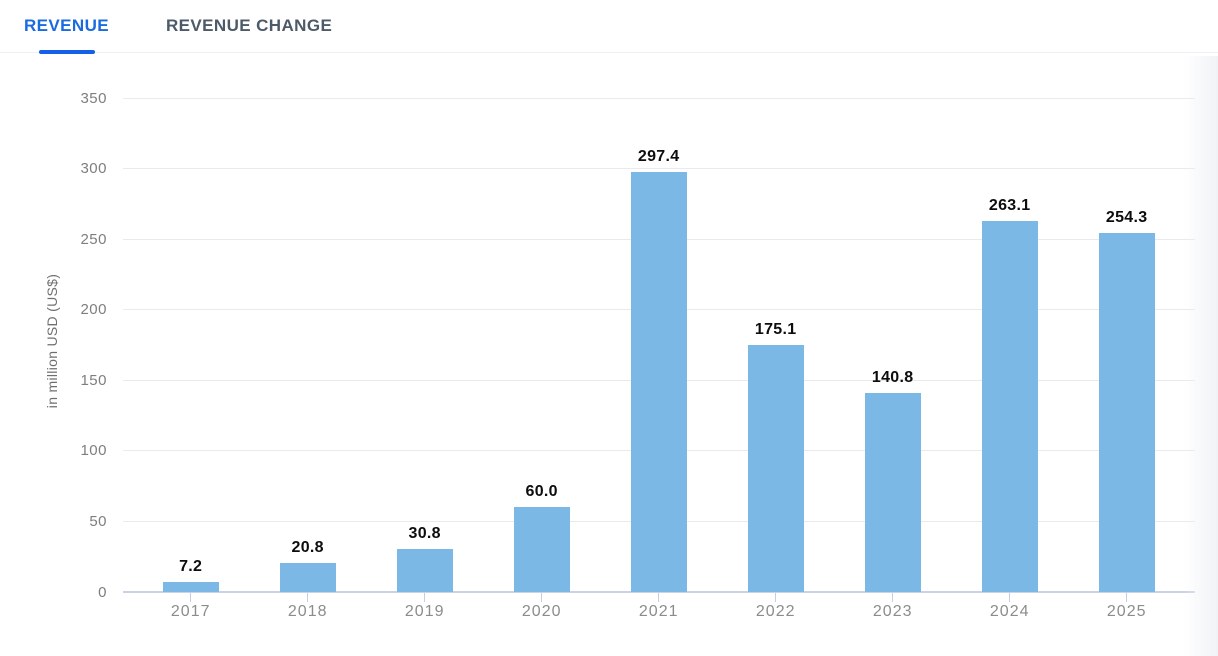 The width and height of the screenshot is (1218, 656). What do you see at coordinates (307, 547) in the screenshot?
I see `bar-value-label: 20.8` at bounding box center [307, 547].